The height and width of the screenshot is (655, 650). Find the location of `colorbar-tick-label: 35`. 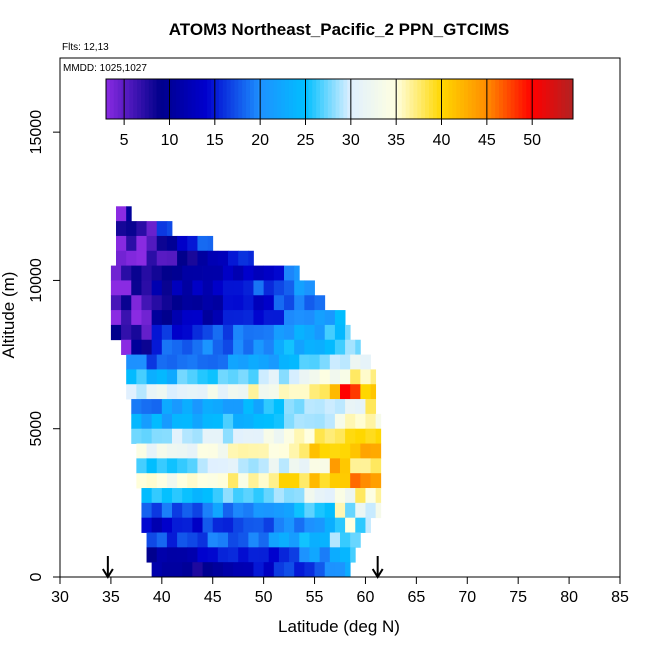

colorbar-tick-label: 35 is located at coordinates (396, 140).